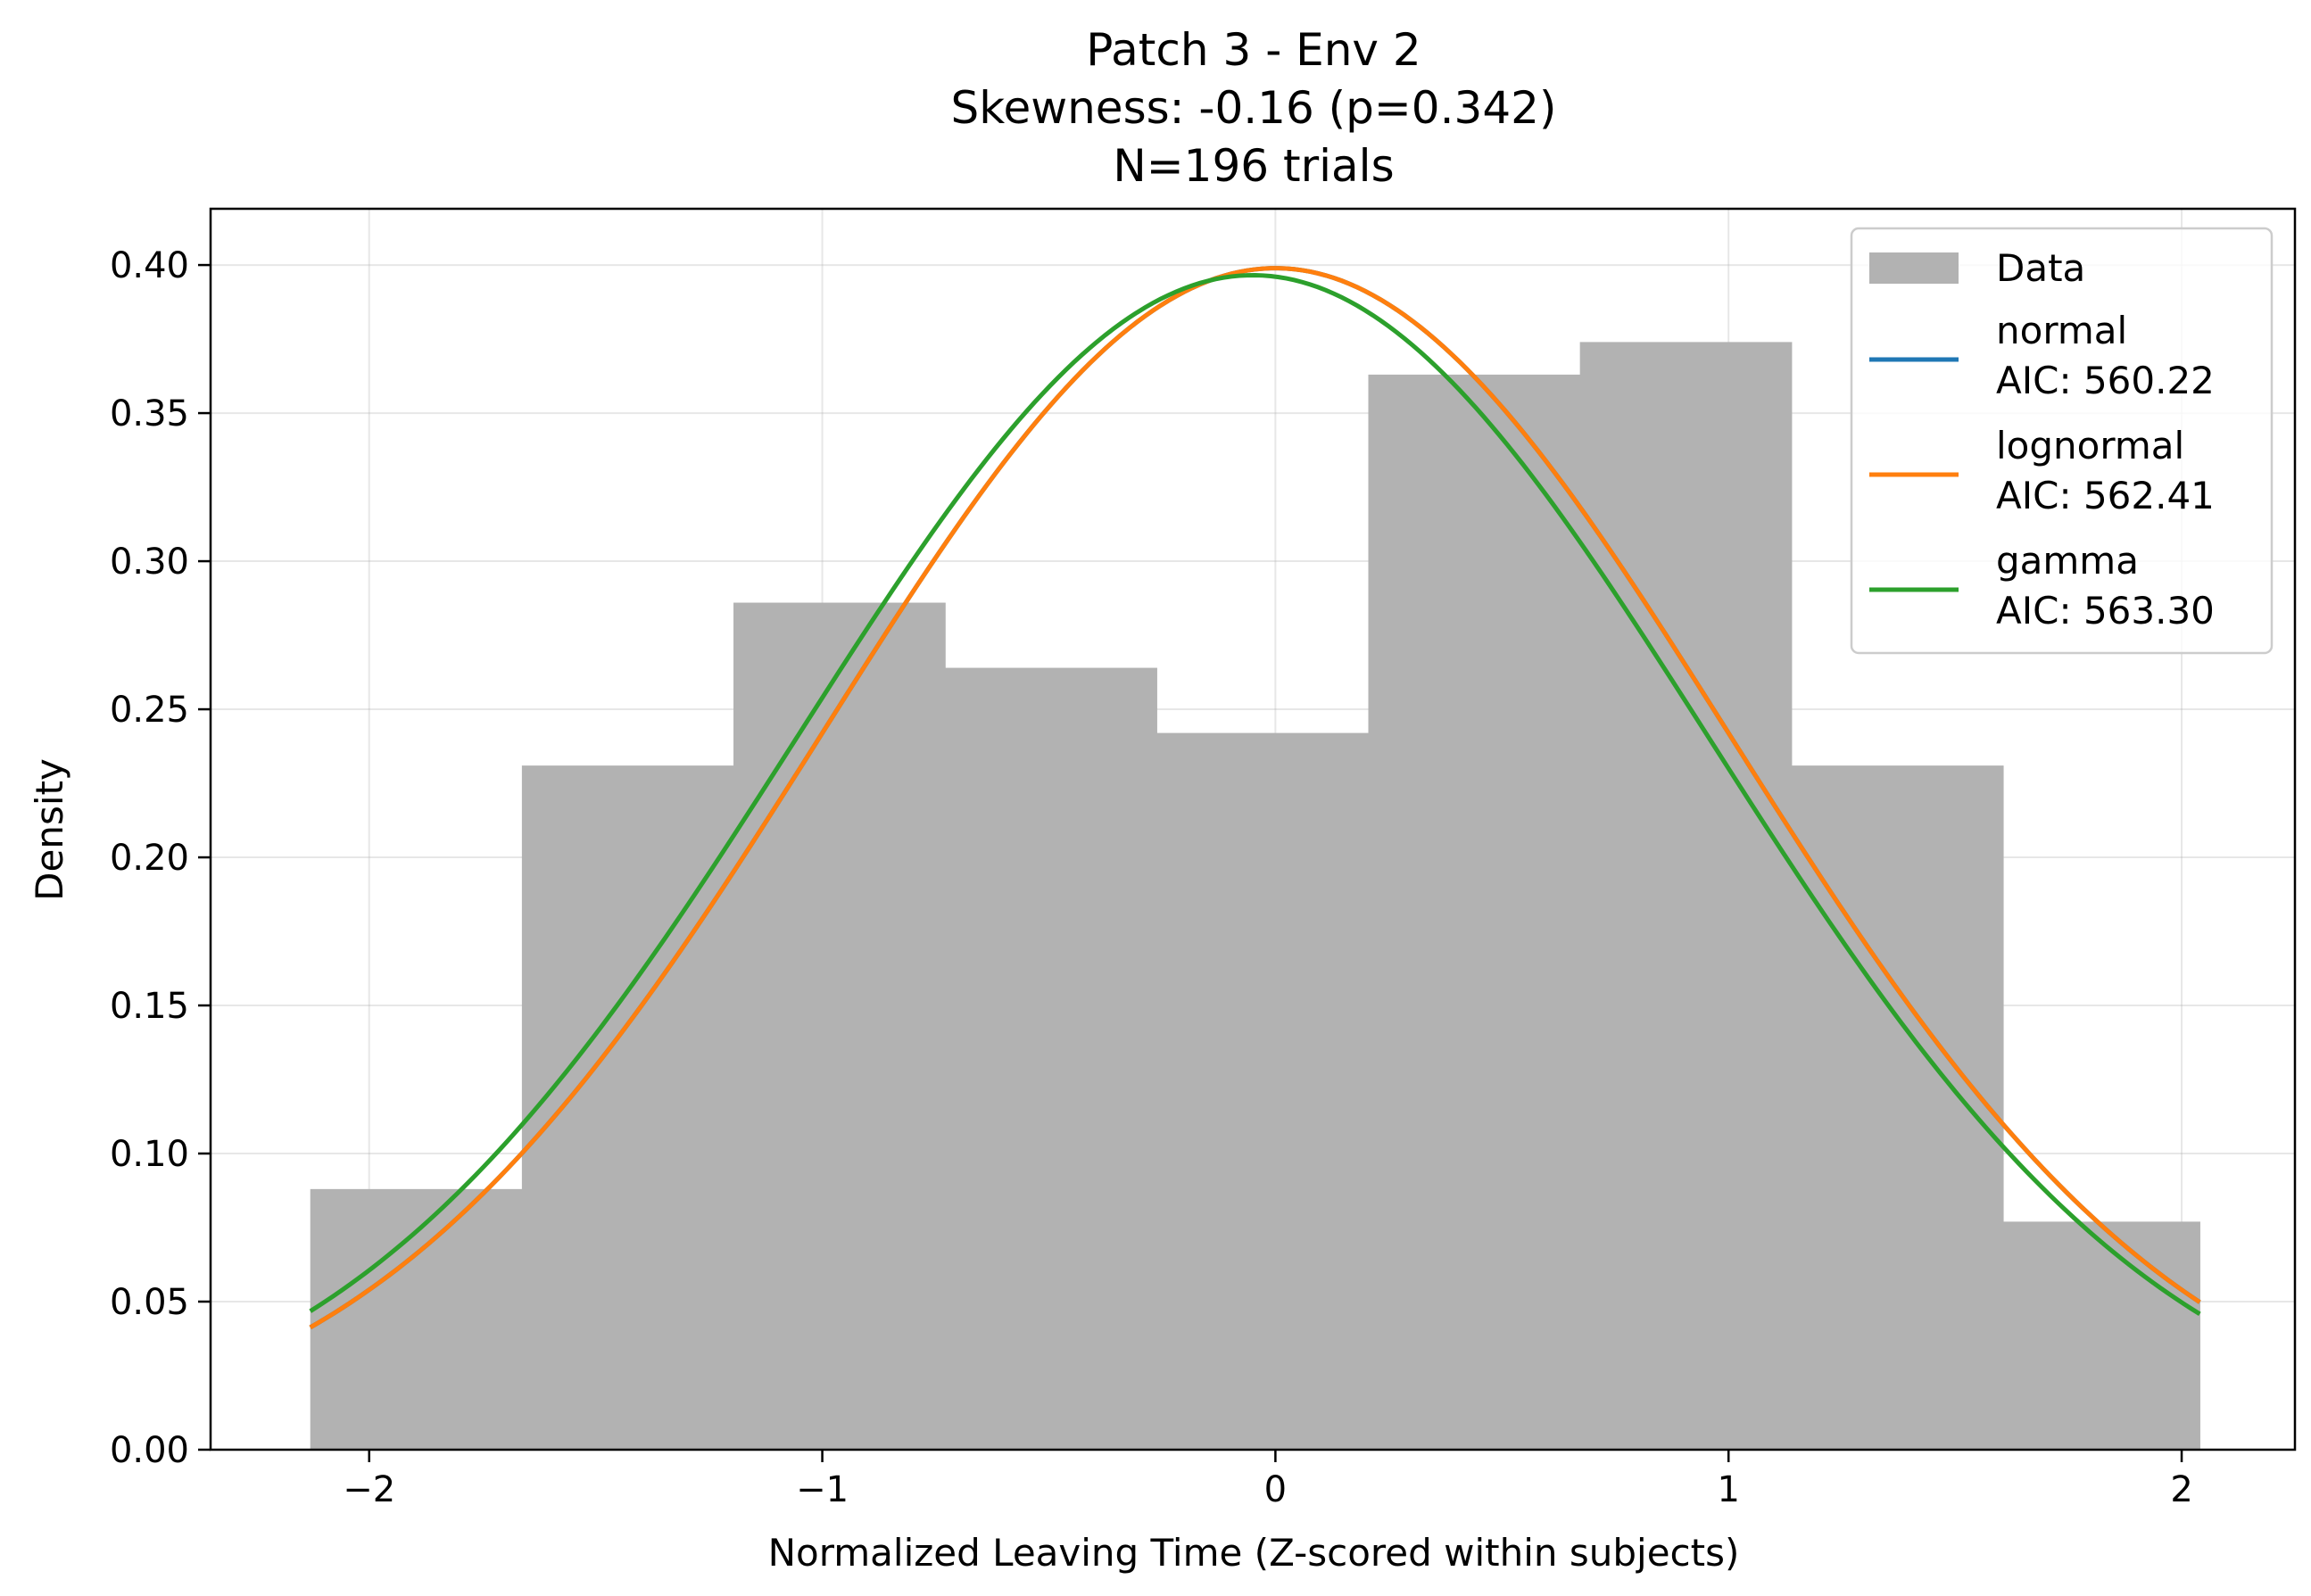 Image resolution: width=2311 pixels, height=1596 pixels. I want to click on x-tick-label: 0, so click(1275, 1489).